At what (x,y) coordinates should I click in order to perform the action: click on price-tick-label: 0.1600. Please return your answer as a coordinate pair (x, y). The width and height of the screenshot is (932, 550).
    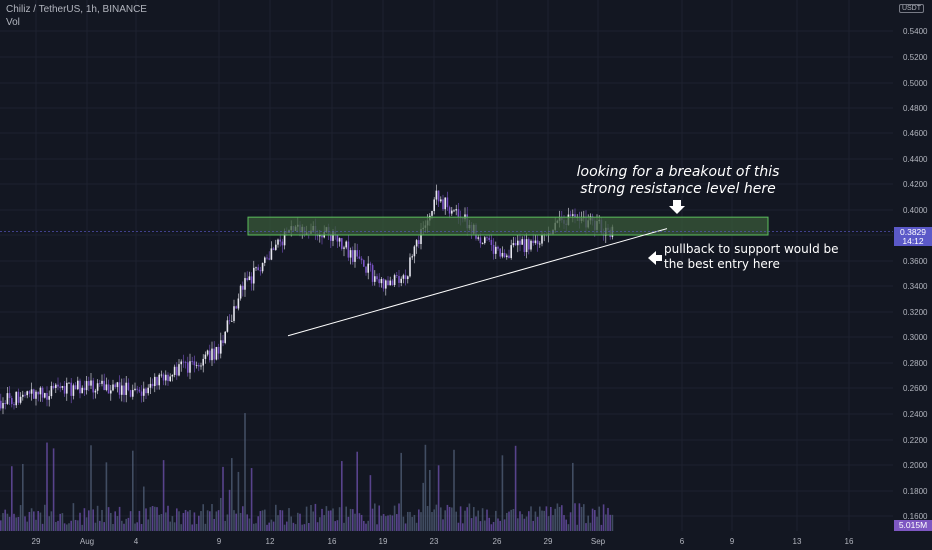
    Looking at the image, I should click on (915, 516).